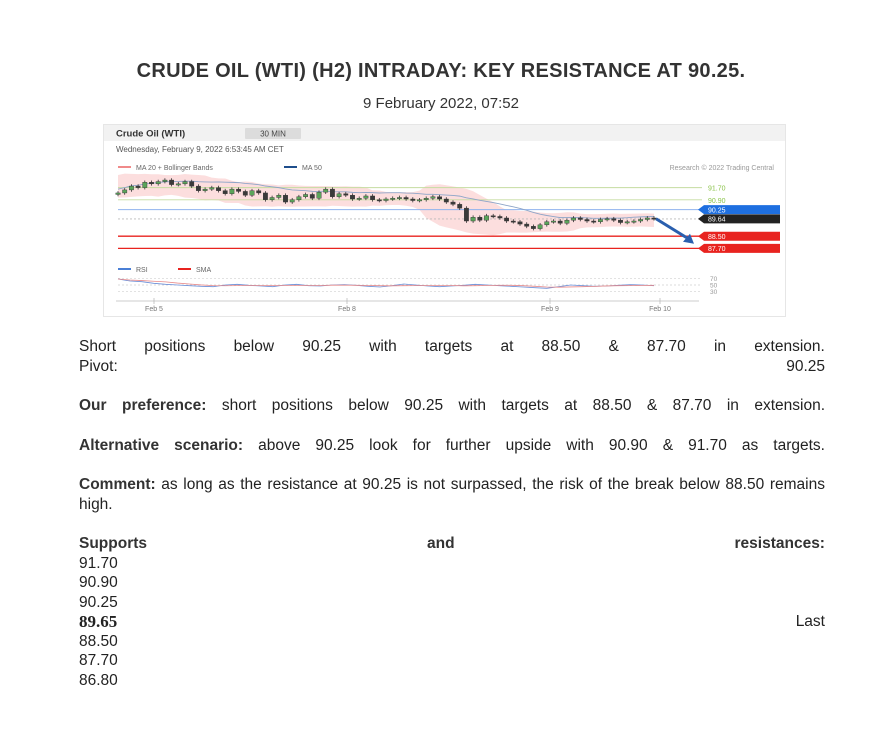 The width and height of the screenshot is (882, 744). I want to click on legend-ma50: MA 50, so click(312, 168).